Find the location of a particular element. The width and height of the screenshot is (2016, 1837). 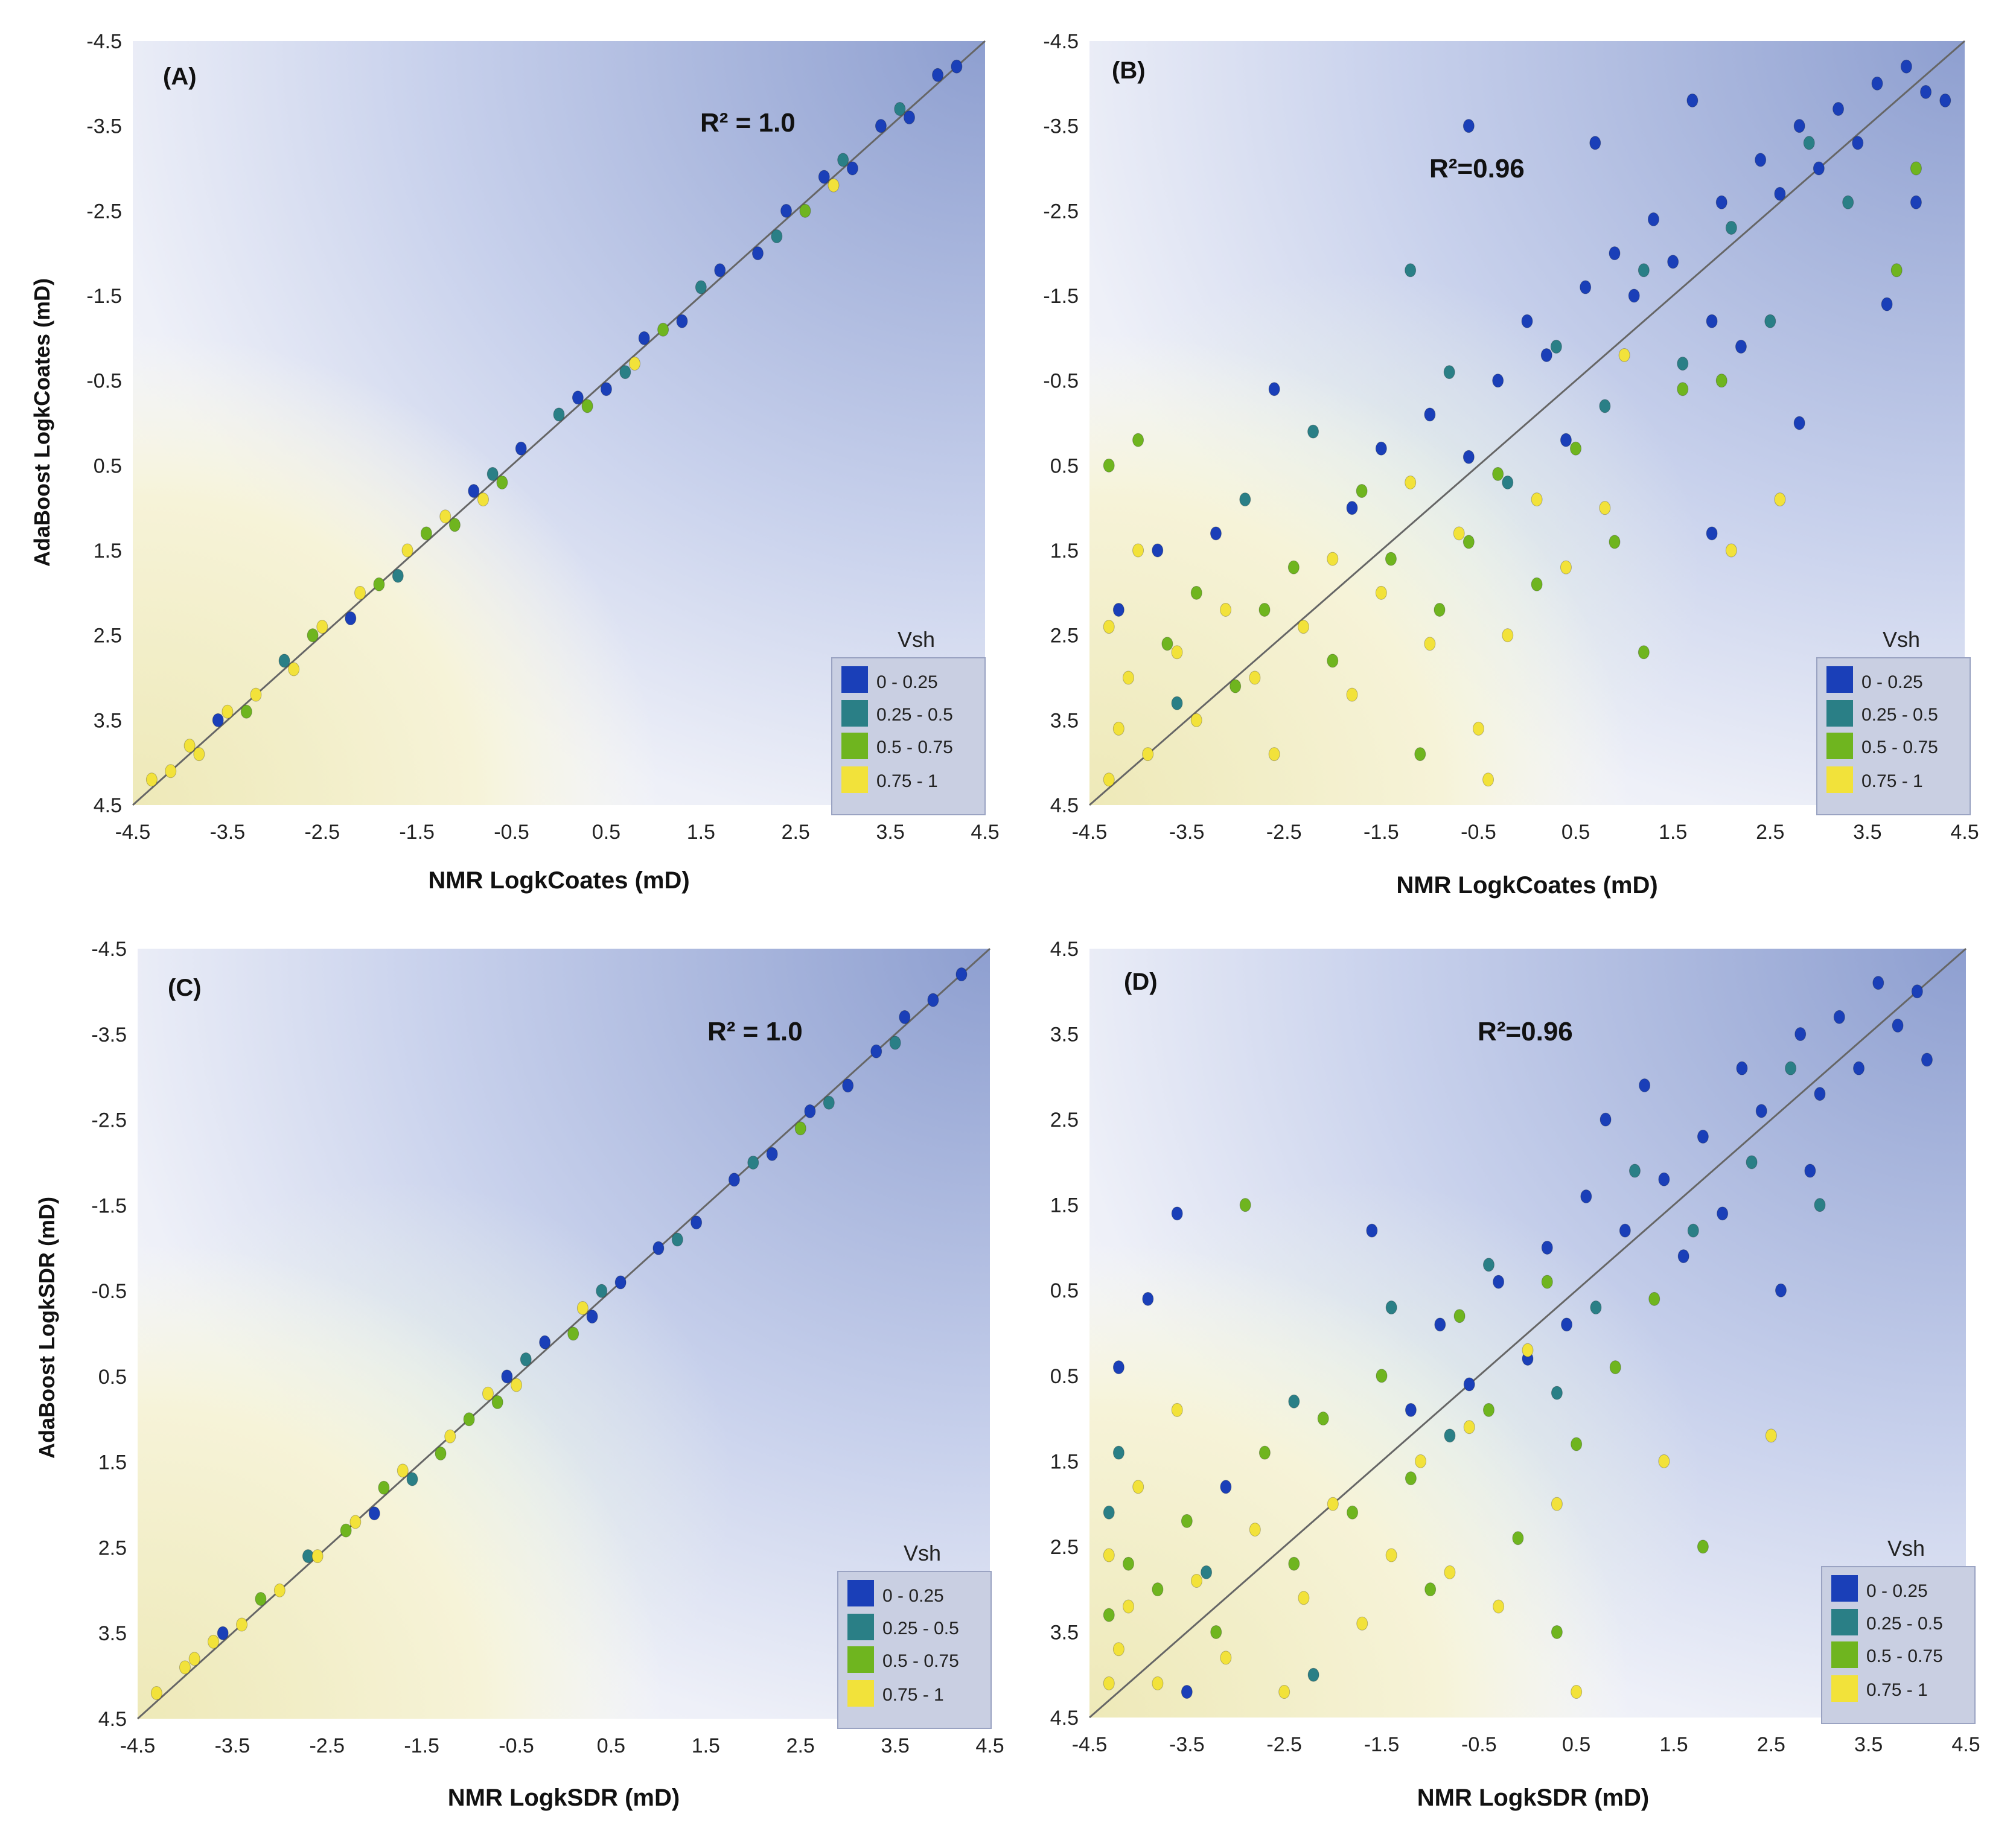

x-tick-label: 0.5 is located at coordinates (606, 832).